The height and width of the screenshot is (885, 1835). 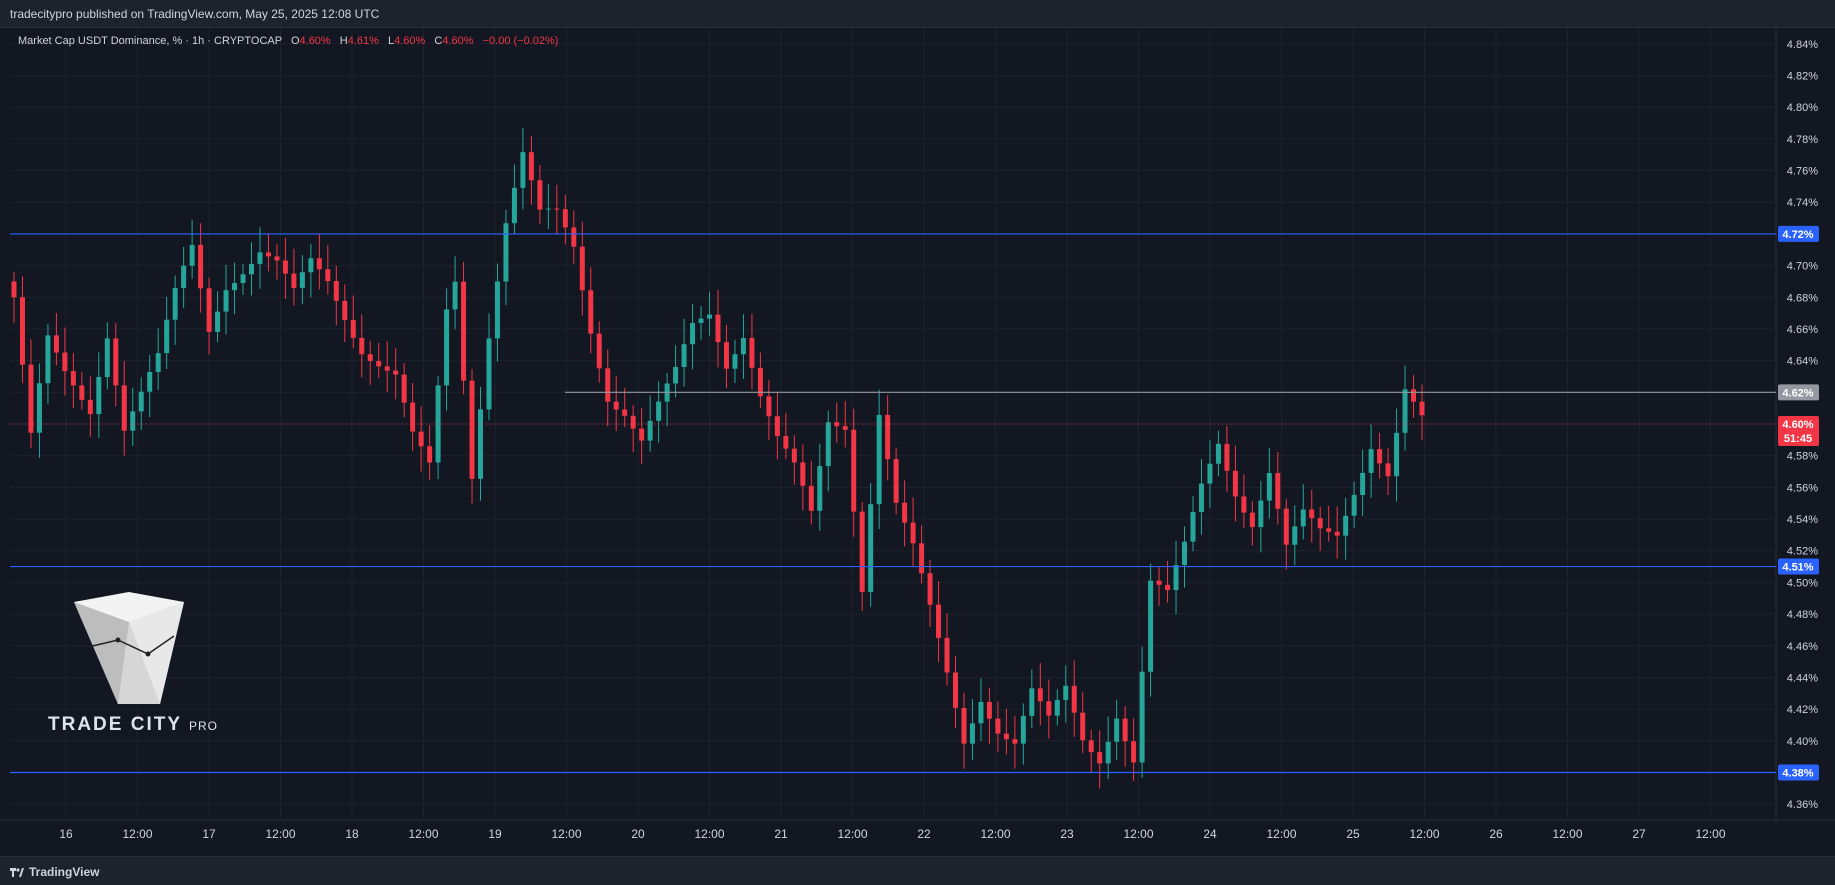 What do you see at coordinates (1797, 393) in the screenshot?
I see `level-badge-label: 4.62%` at bounding box center [1797, 393].